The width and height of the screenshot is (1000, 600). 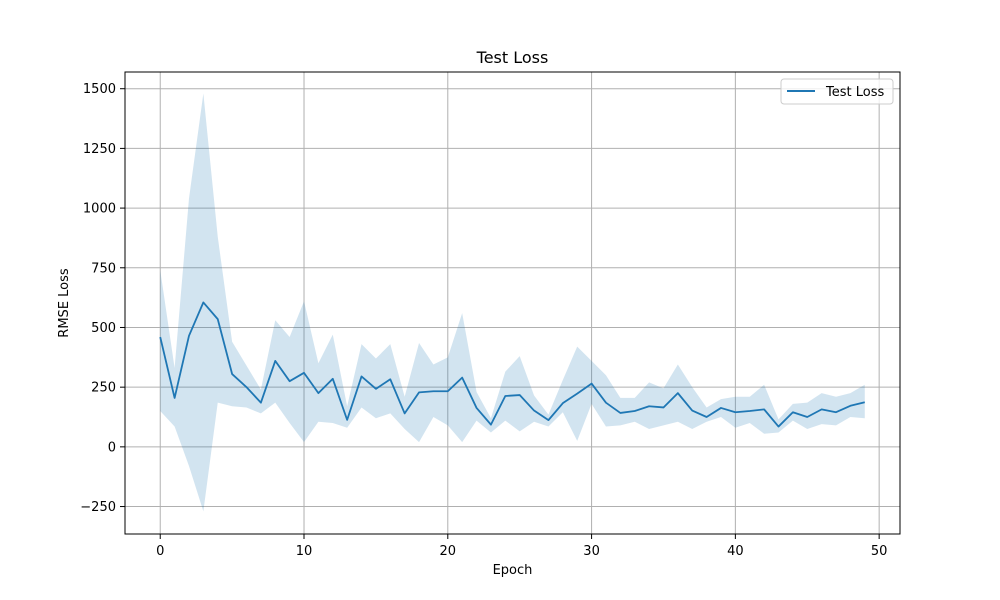 I want to click on legend-box, so click(x=837, y=91).